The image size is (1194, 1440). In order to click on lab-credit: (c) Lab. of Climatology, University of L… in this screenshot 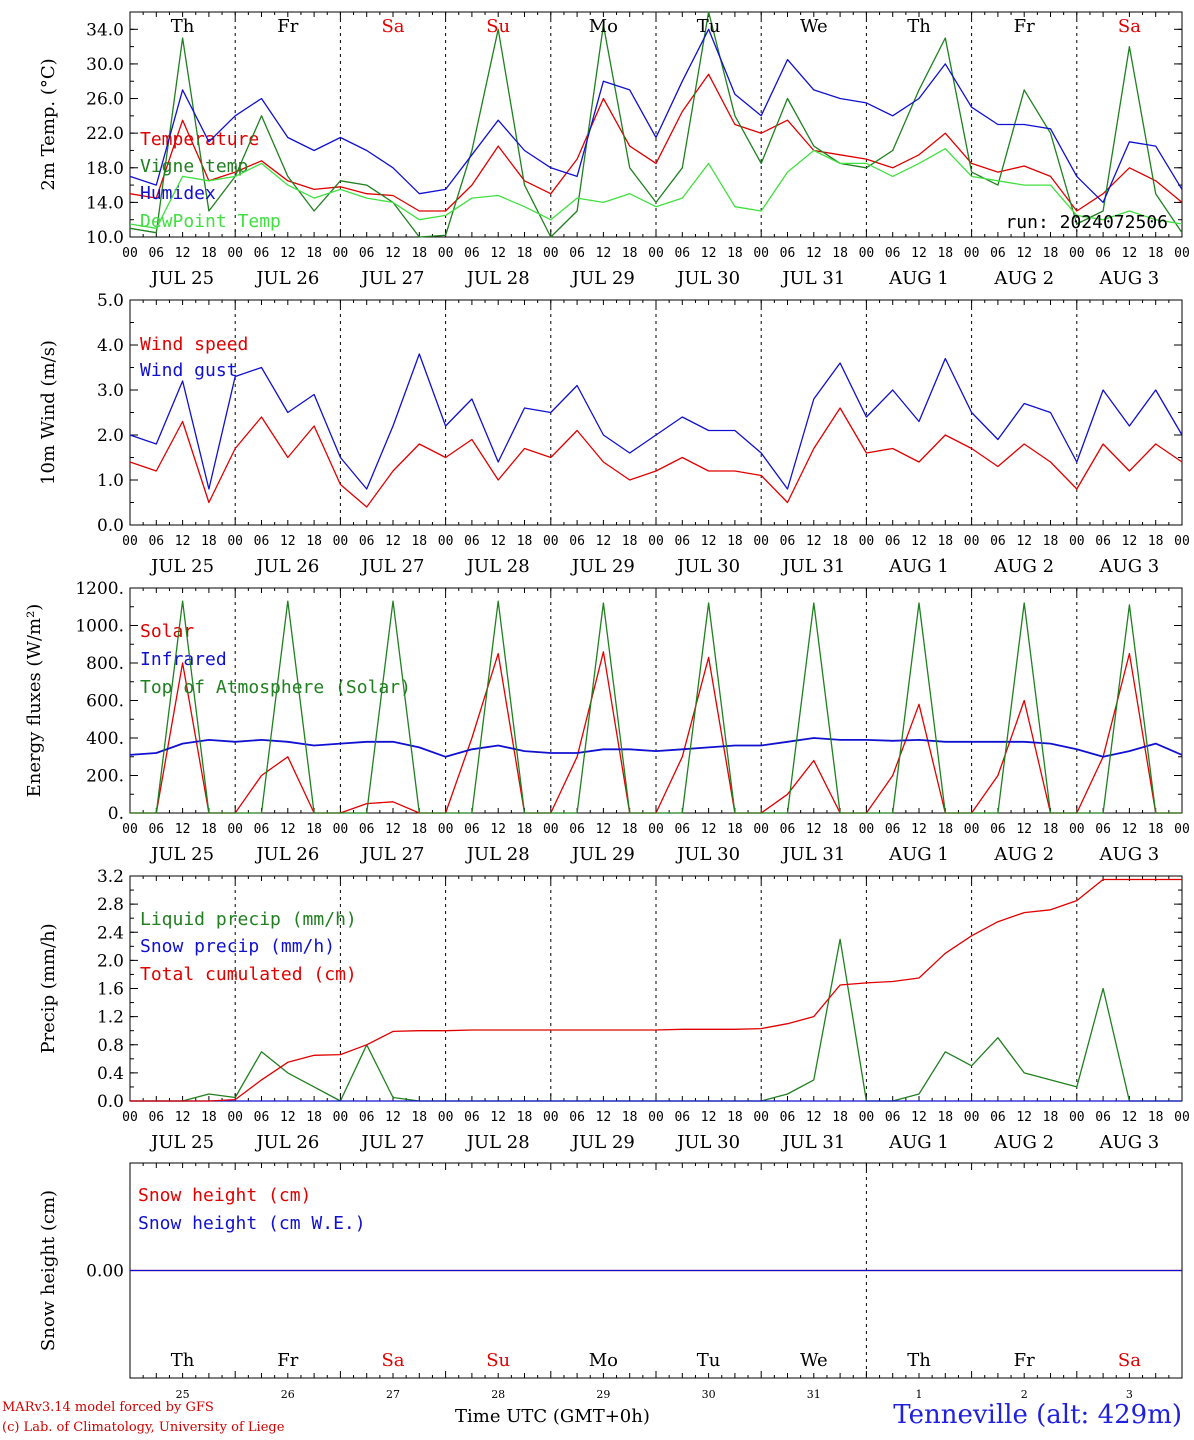, I will do `click(143, 1427)`.